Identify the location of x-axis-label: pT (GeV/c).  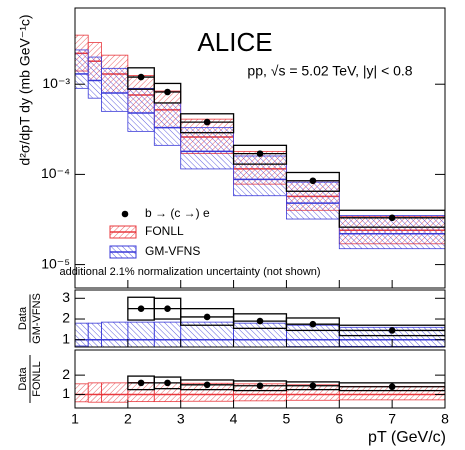
(407, 437).